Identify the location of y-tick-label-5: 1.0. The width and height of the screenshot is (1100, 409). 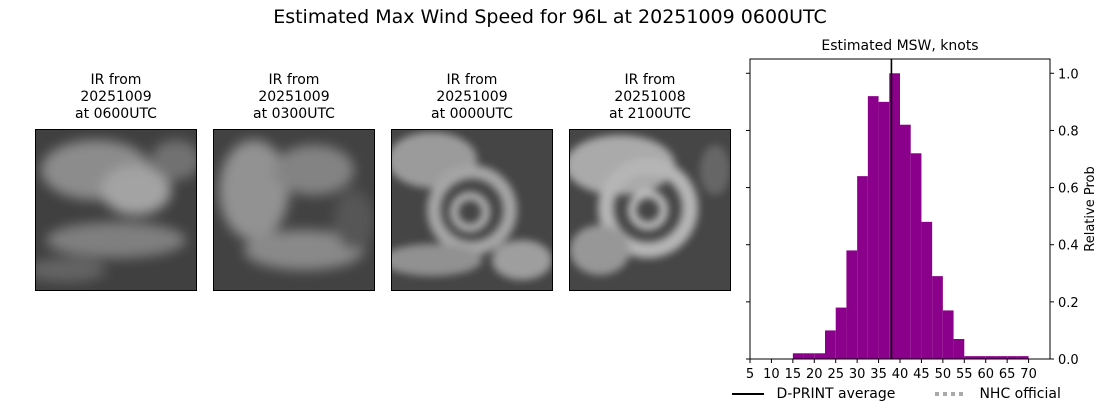
(1068, 74).